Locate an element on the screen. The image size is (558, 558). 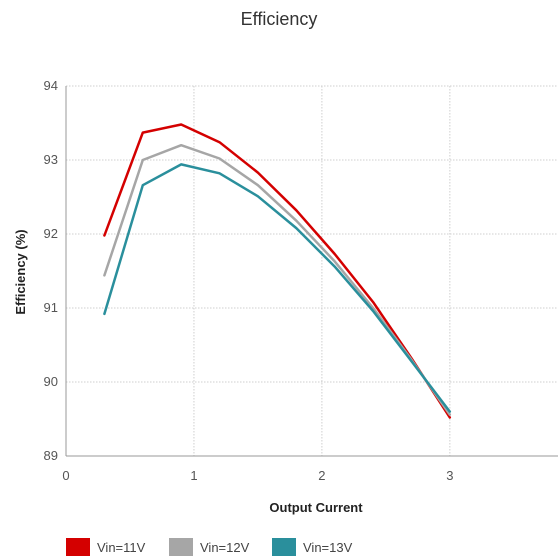
y-tick-label: 90 is located at coordinates (51, 381).